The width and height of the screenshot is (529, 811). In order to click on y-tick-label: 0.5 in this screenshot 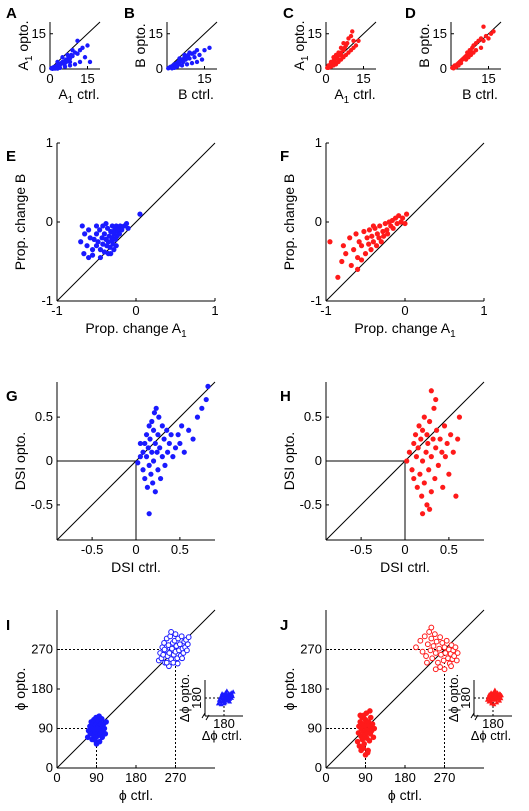, I will do `click(44, 416)`.